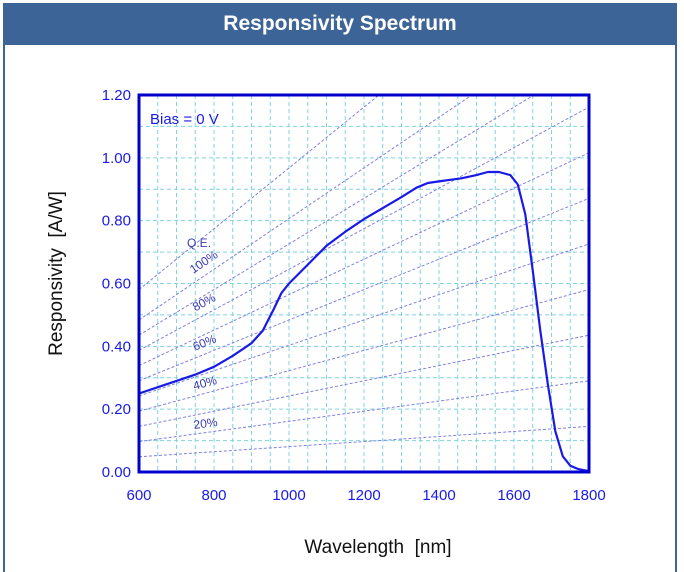  Describe the element at coordinates (116, 284) in the screenshot. I see `y-tick-label: 0.60` at that location.